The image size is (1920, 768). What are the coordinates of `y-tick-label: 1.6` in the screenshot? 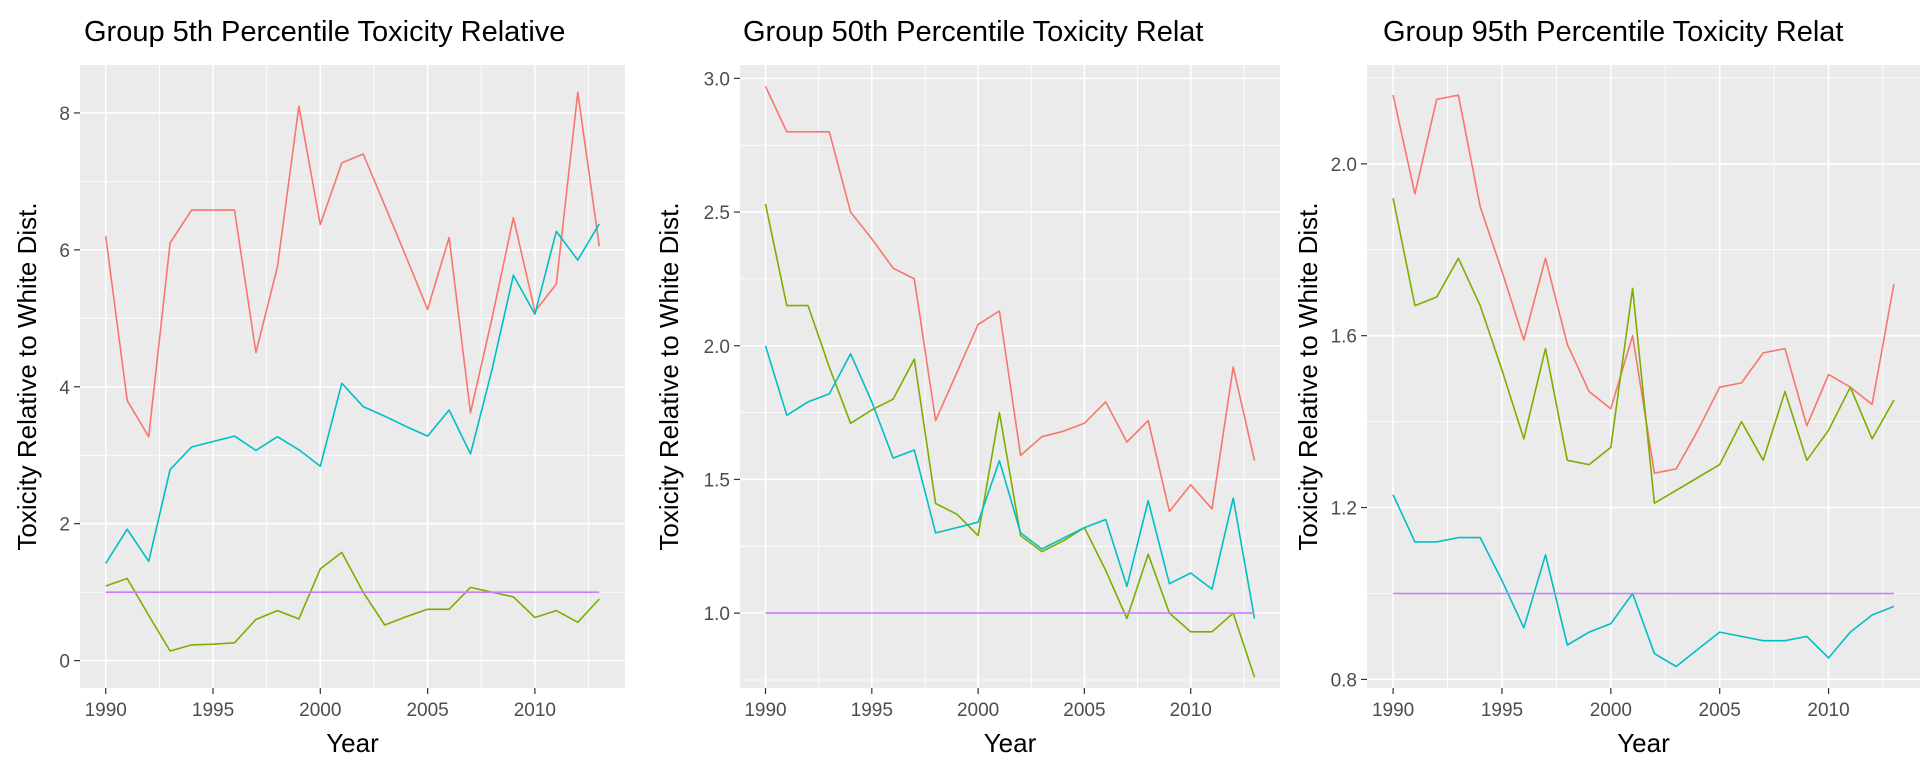 It's located at (1344, 337).